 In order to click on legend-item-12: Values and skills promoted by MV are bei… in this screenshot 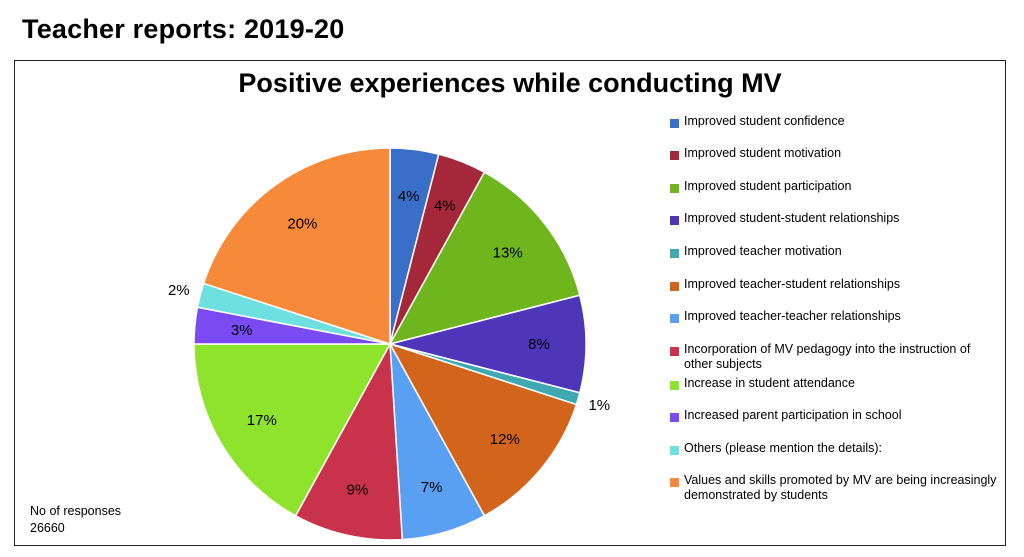, I will do `click(836, 488)`.